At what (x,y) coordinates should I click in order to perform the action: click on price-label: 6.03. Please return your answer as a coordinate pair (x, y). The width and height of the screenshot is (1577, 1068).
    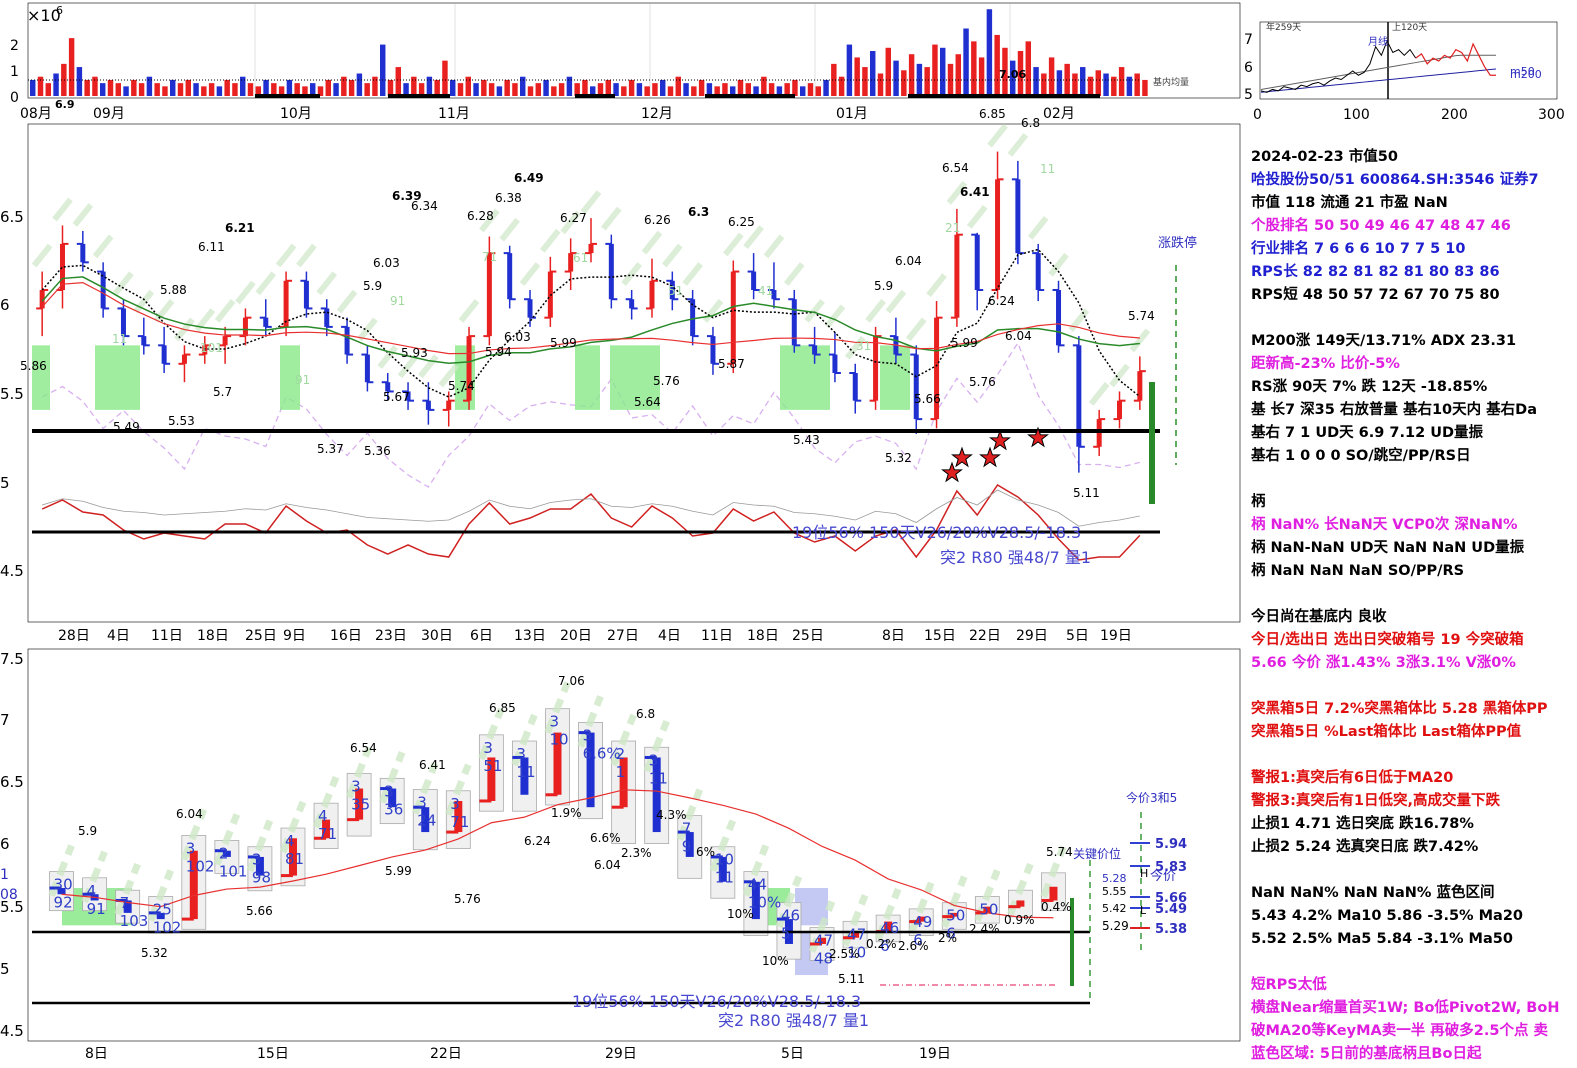
    Looking at the image, I should click on (517, 337).